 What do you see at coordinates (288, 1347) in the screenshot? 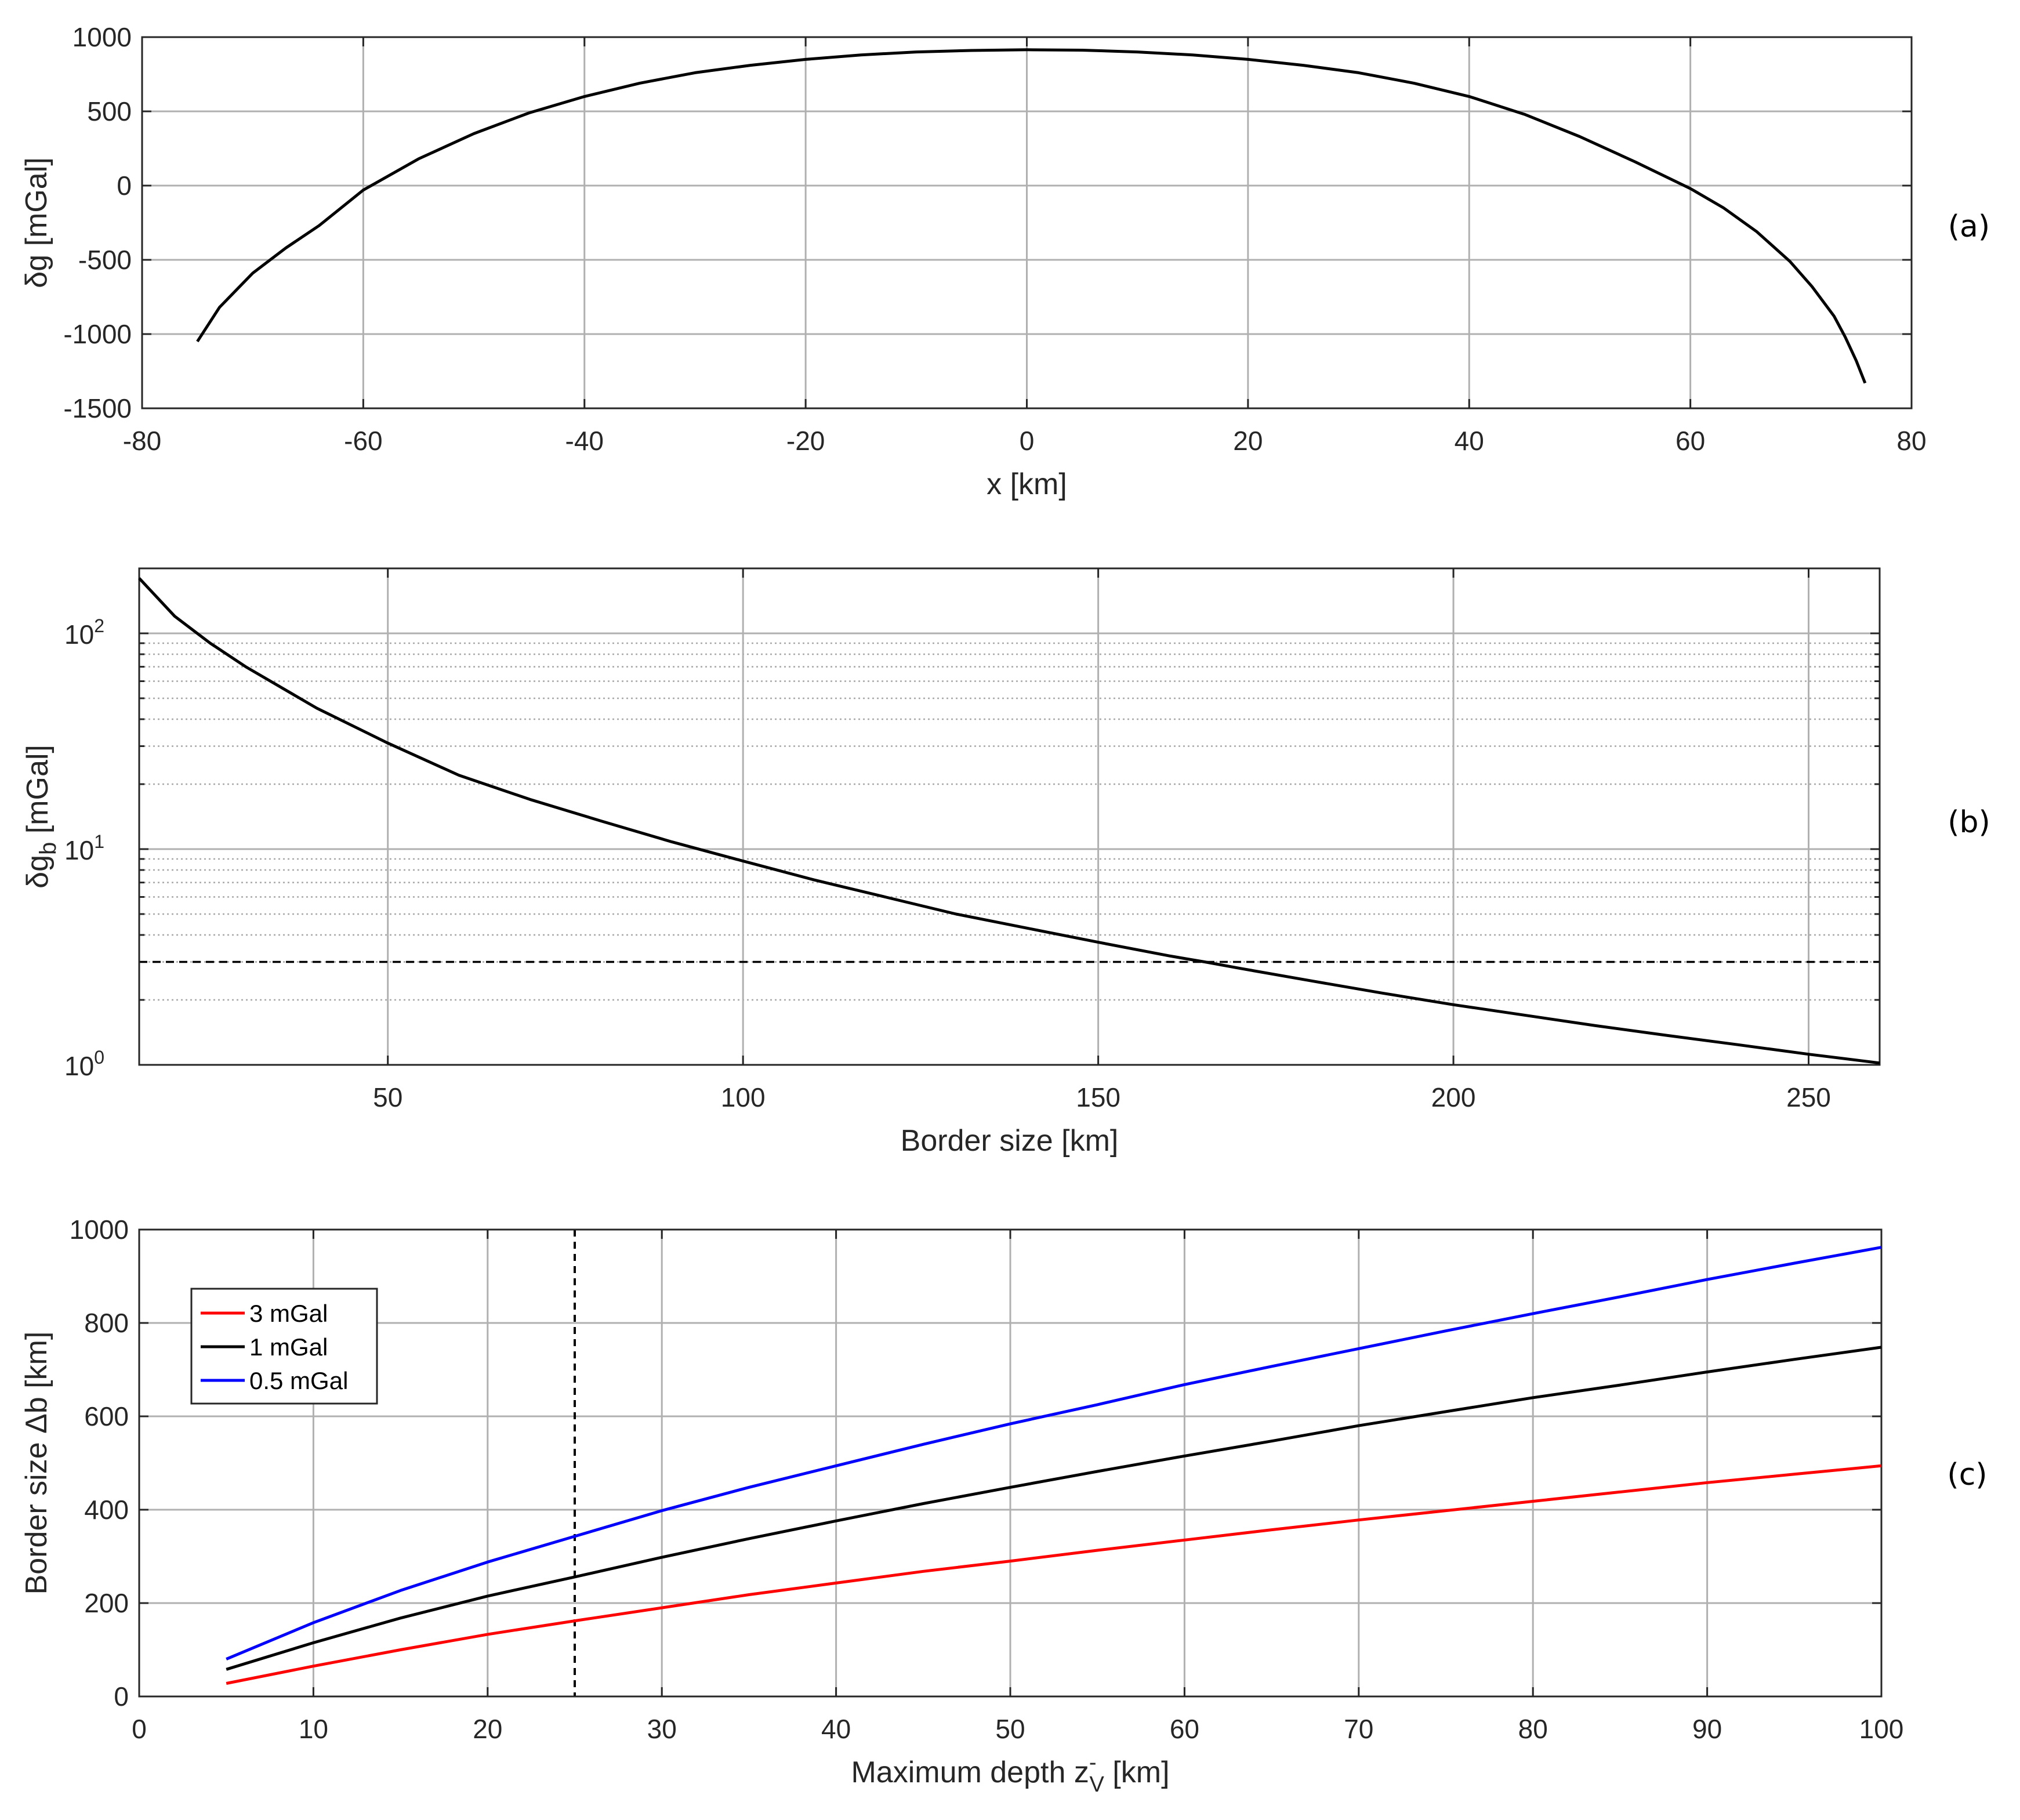
I see `legend-label-1: 1 mGal` at bounding box center [288, 1347].